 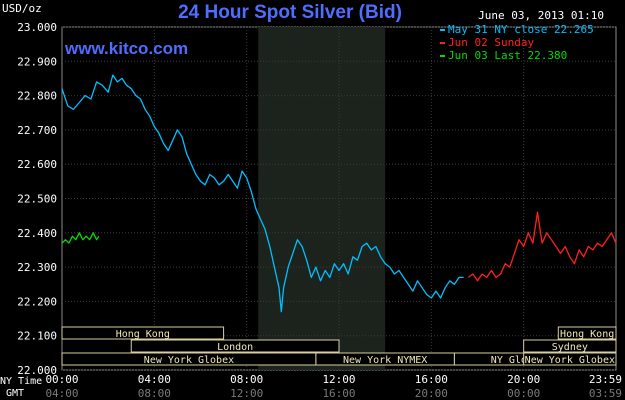 What do you see at coordinates (61, 379) in the screenshot?
I see `x-tick-label-ny: 00:00` at bounding box center [61, 379].